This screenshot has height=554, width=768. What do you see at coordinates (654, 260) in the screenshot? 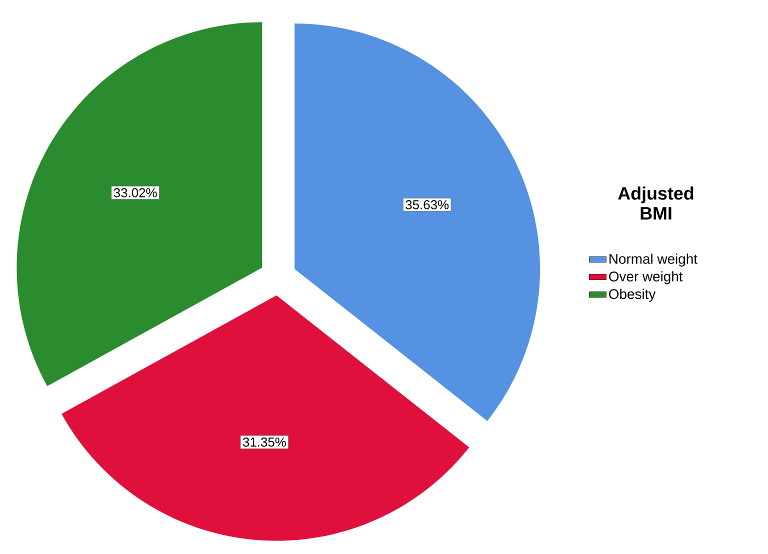
I see `legend-label: Normal weight` at bounding box center [654, 260].